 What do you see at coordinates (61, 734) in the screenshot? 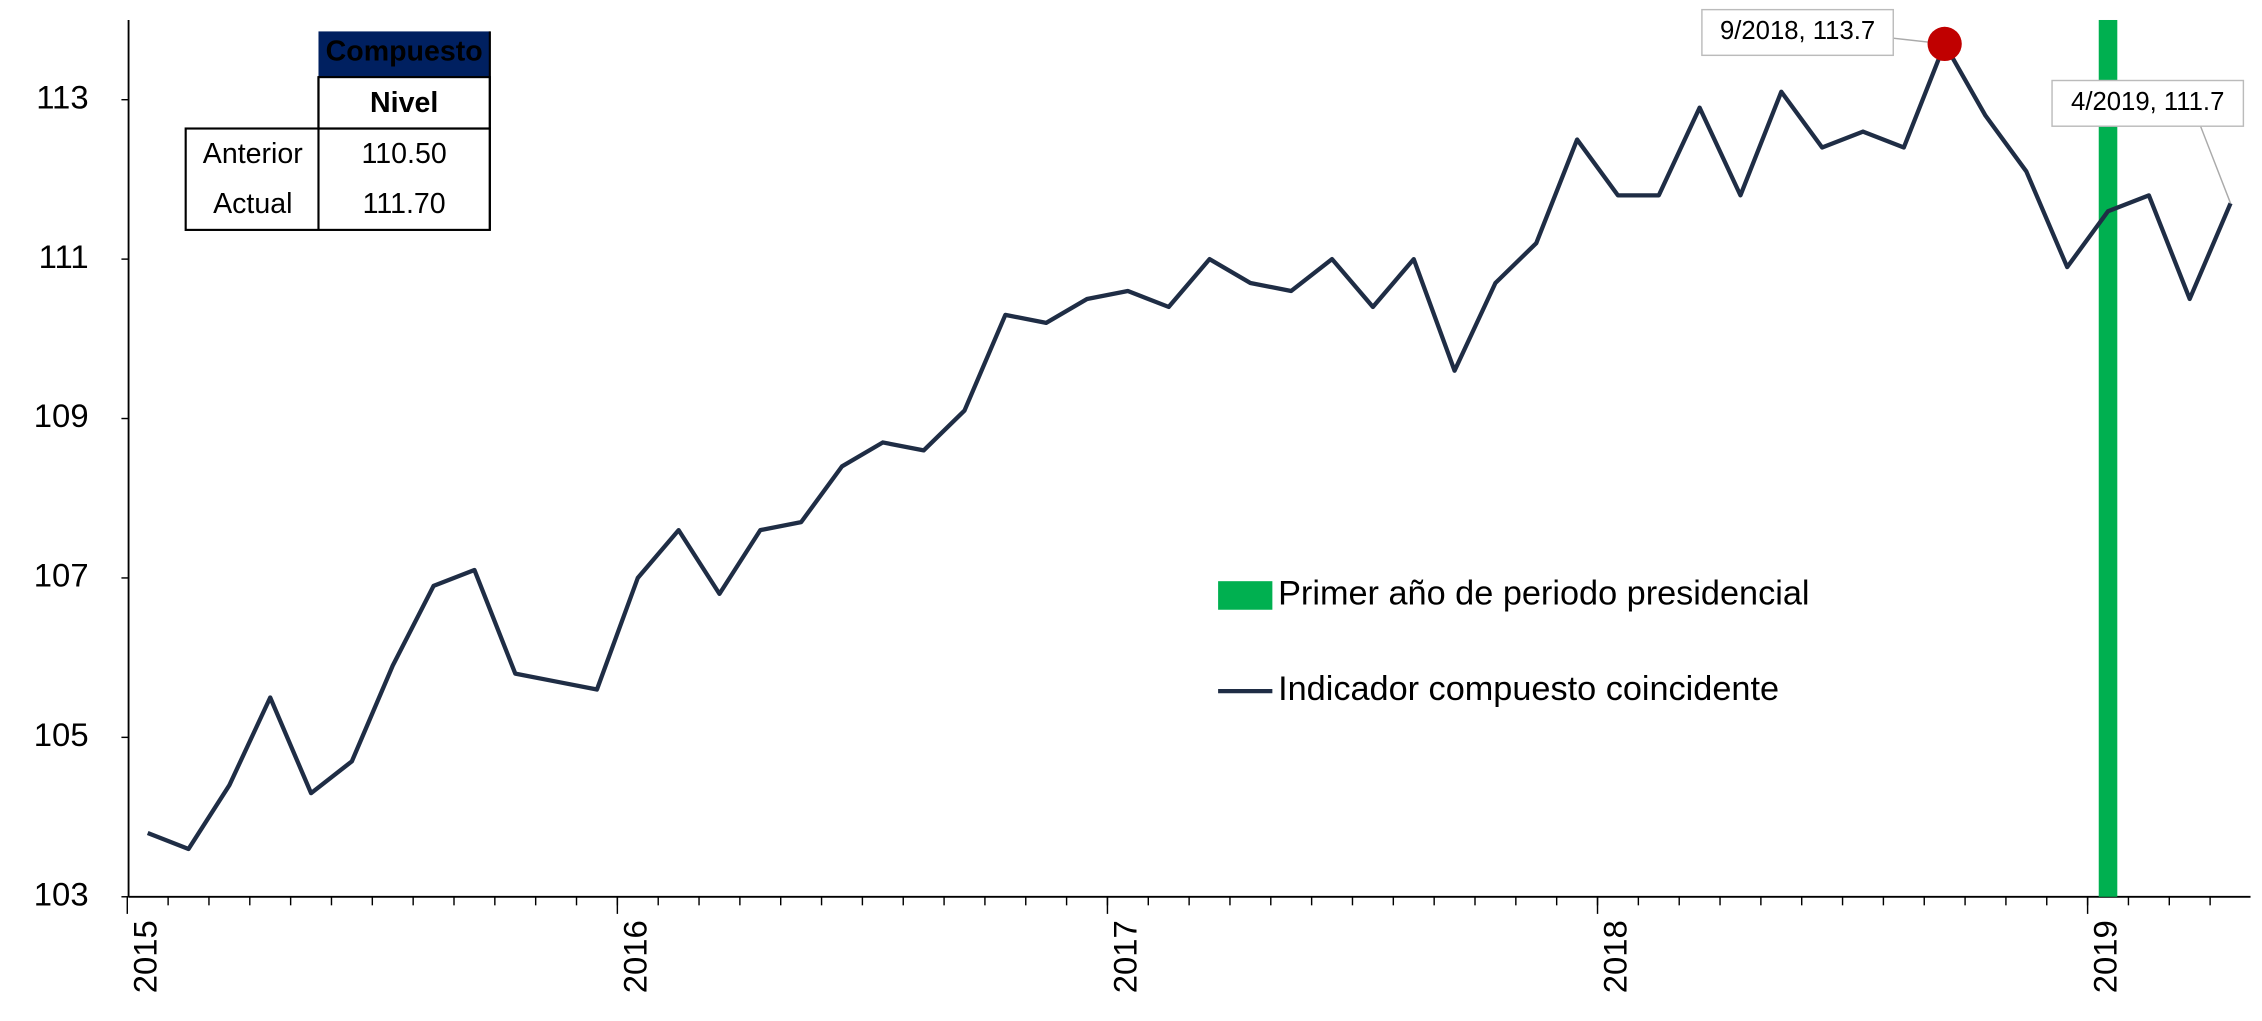
I see `y-tick-label: 105` at bounding box center [61, 734].